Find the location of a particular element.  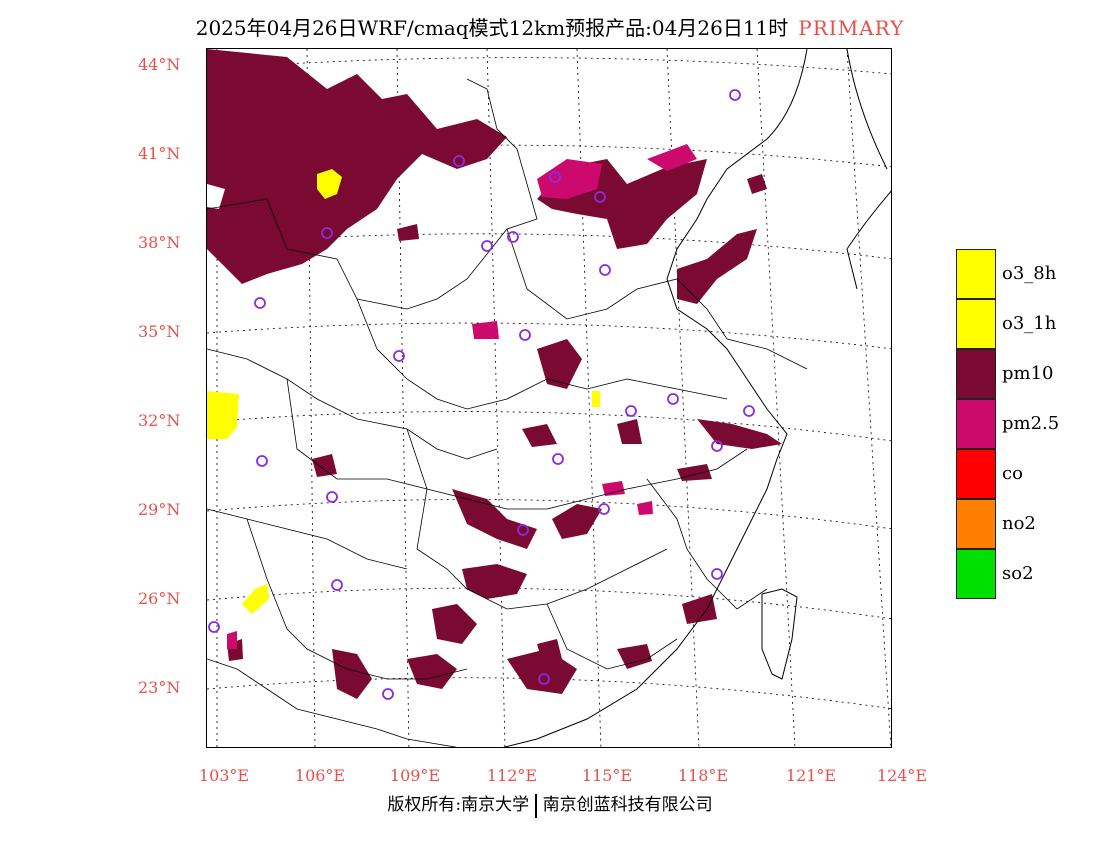

lat-label-23: 23°N is located at coordinates (159, 687).